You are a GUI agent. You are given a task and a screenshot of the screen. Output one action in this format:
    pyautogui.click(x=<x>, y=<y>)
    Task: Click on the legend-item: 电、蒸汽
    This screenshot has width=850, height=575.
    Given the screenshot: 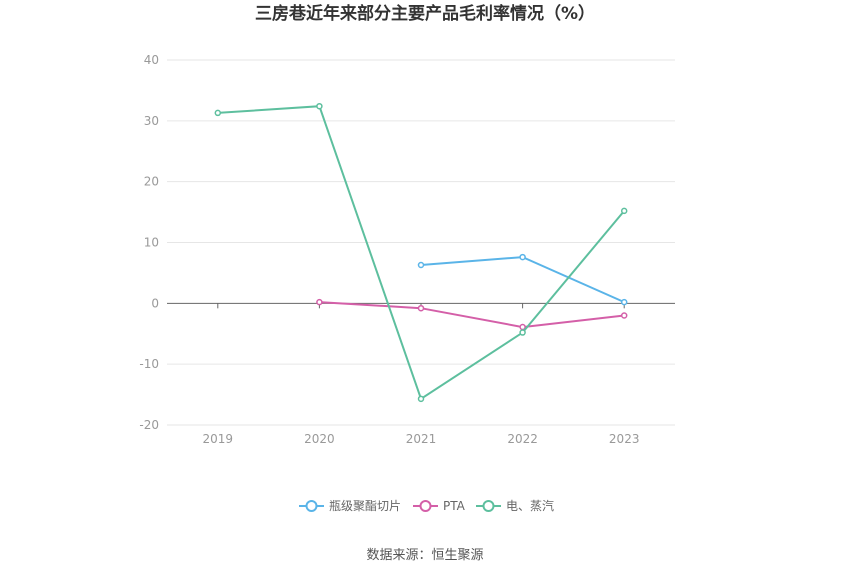 What is the action you would take?
    pyautogui.click(x=515, y=505)
    